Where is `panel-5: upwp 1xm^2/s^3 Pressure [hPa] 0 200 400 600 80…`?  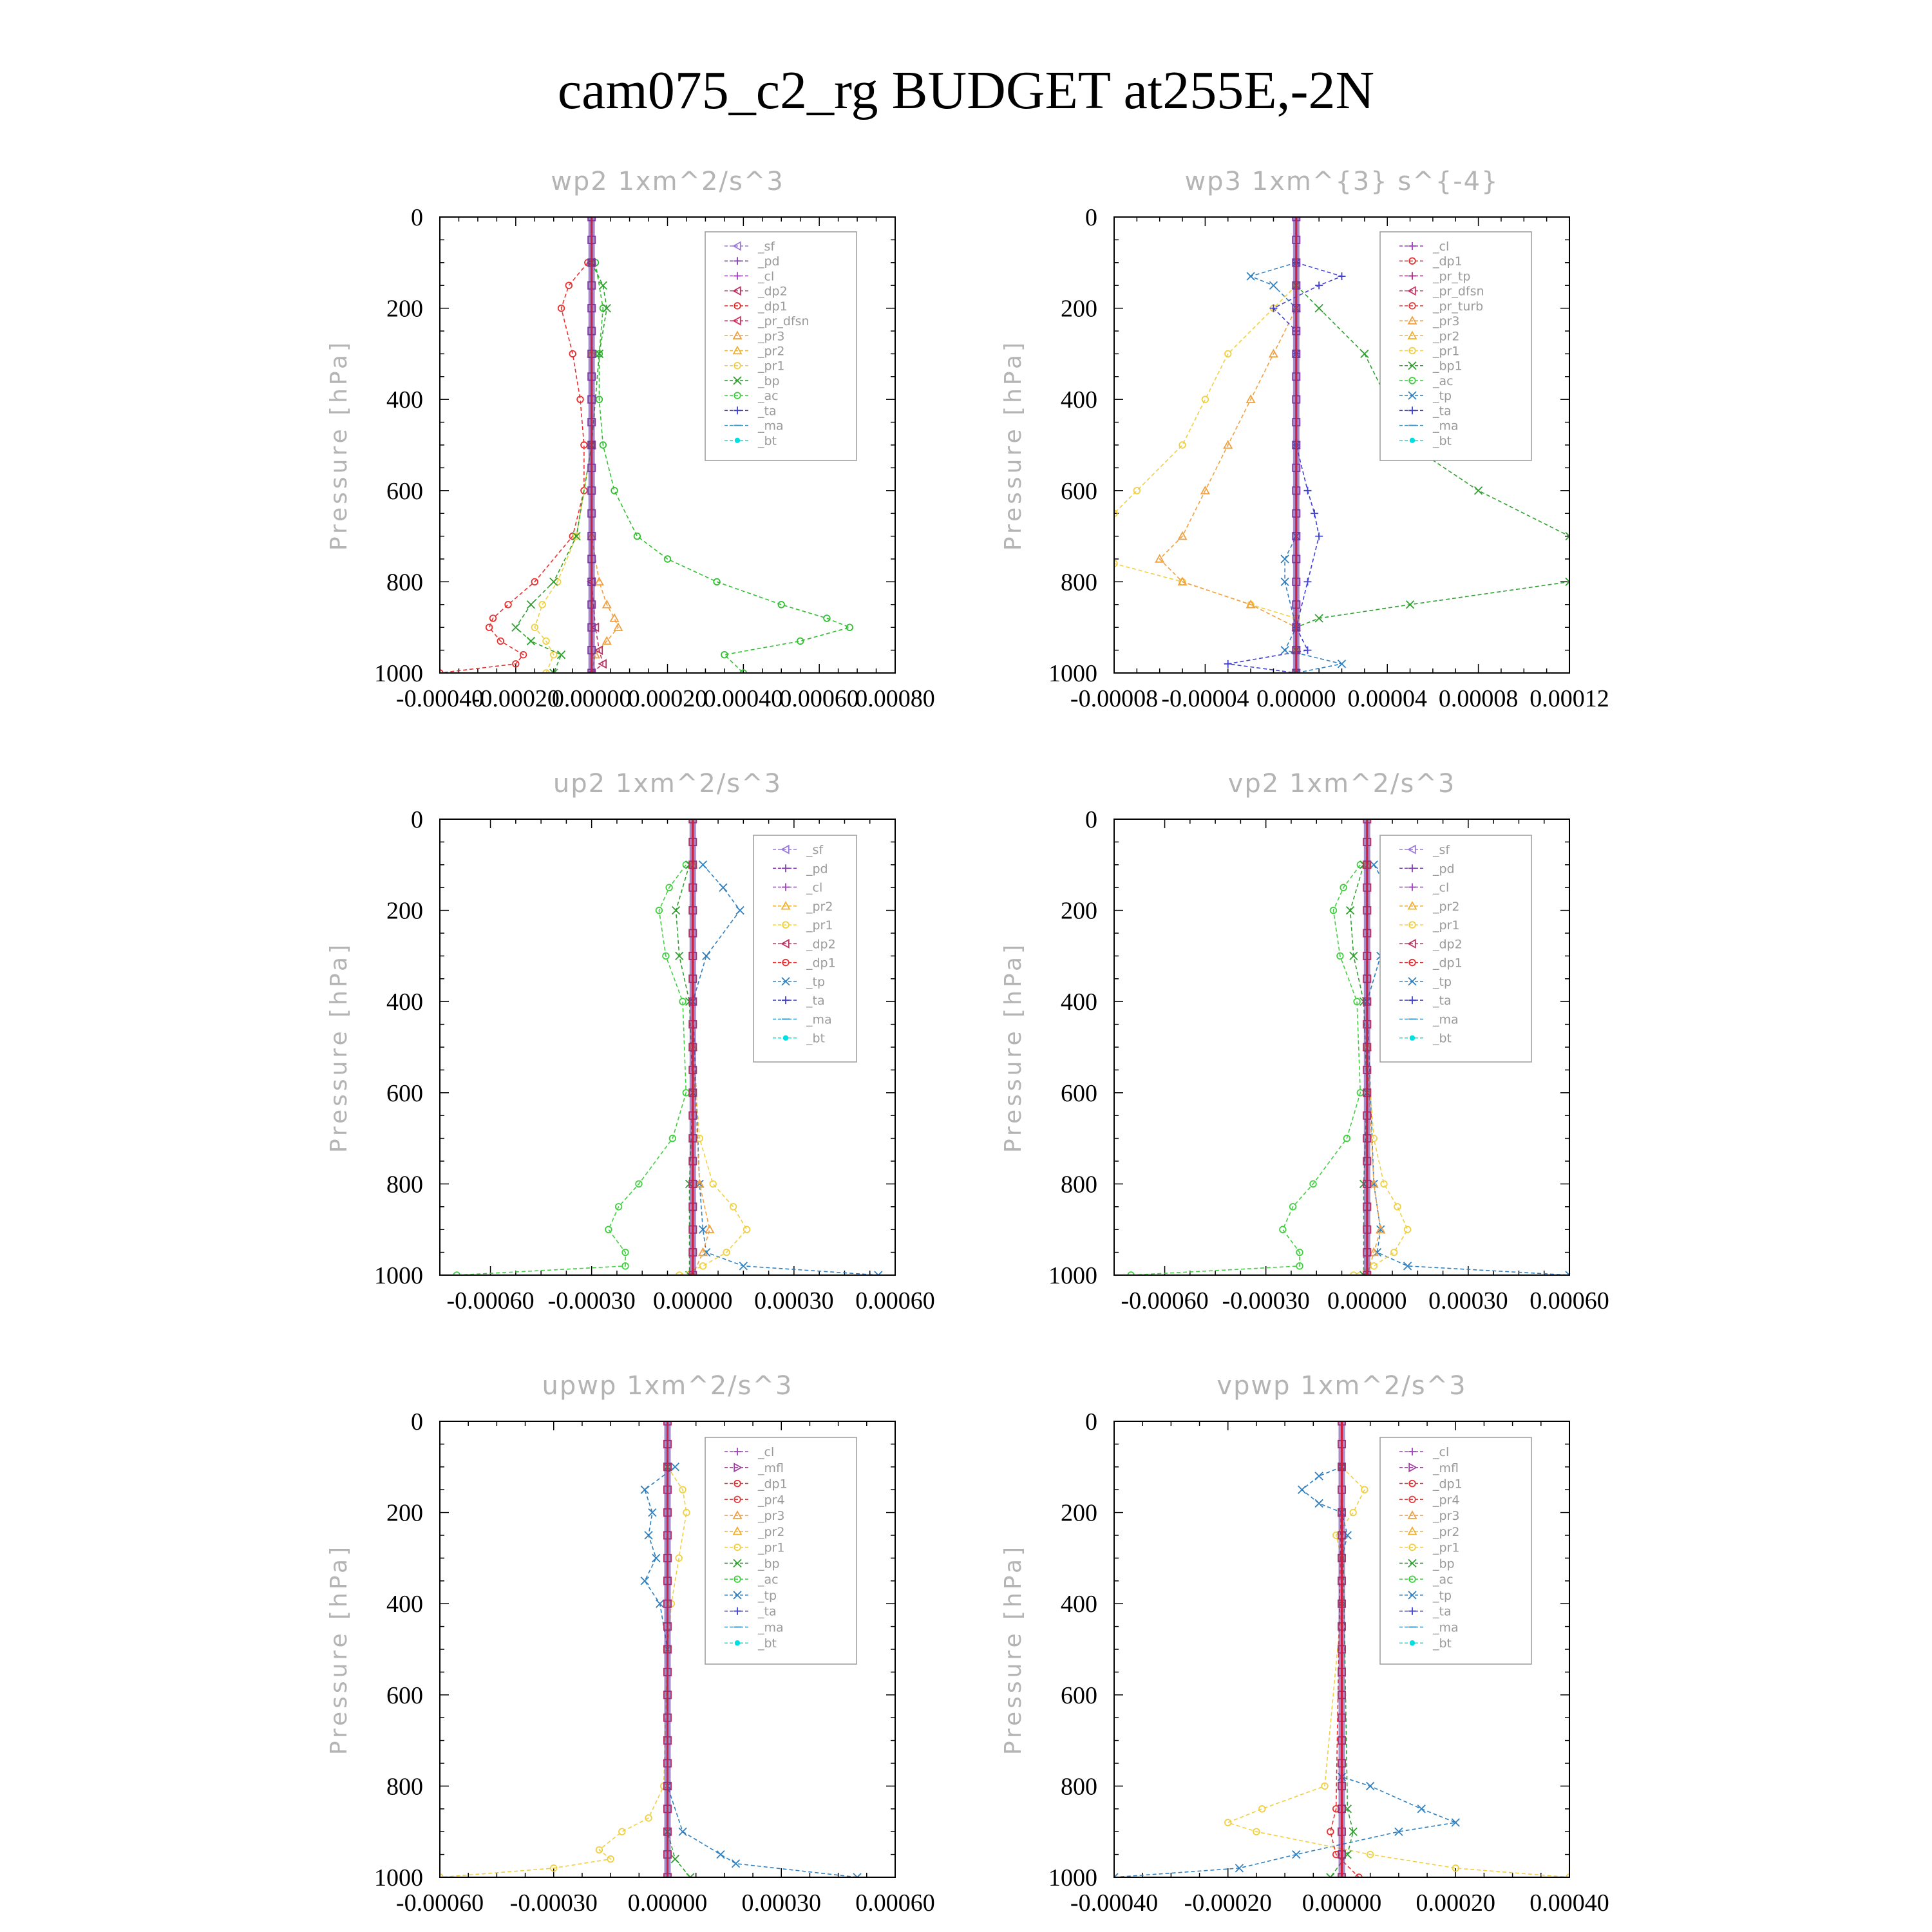
panel-5: upwp 1xm^2/s^3 Pressure [hPa] 0 200 400 600 80… is located at coordinates (630, 1644).